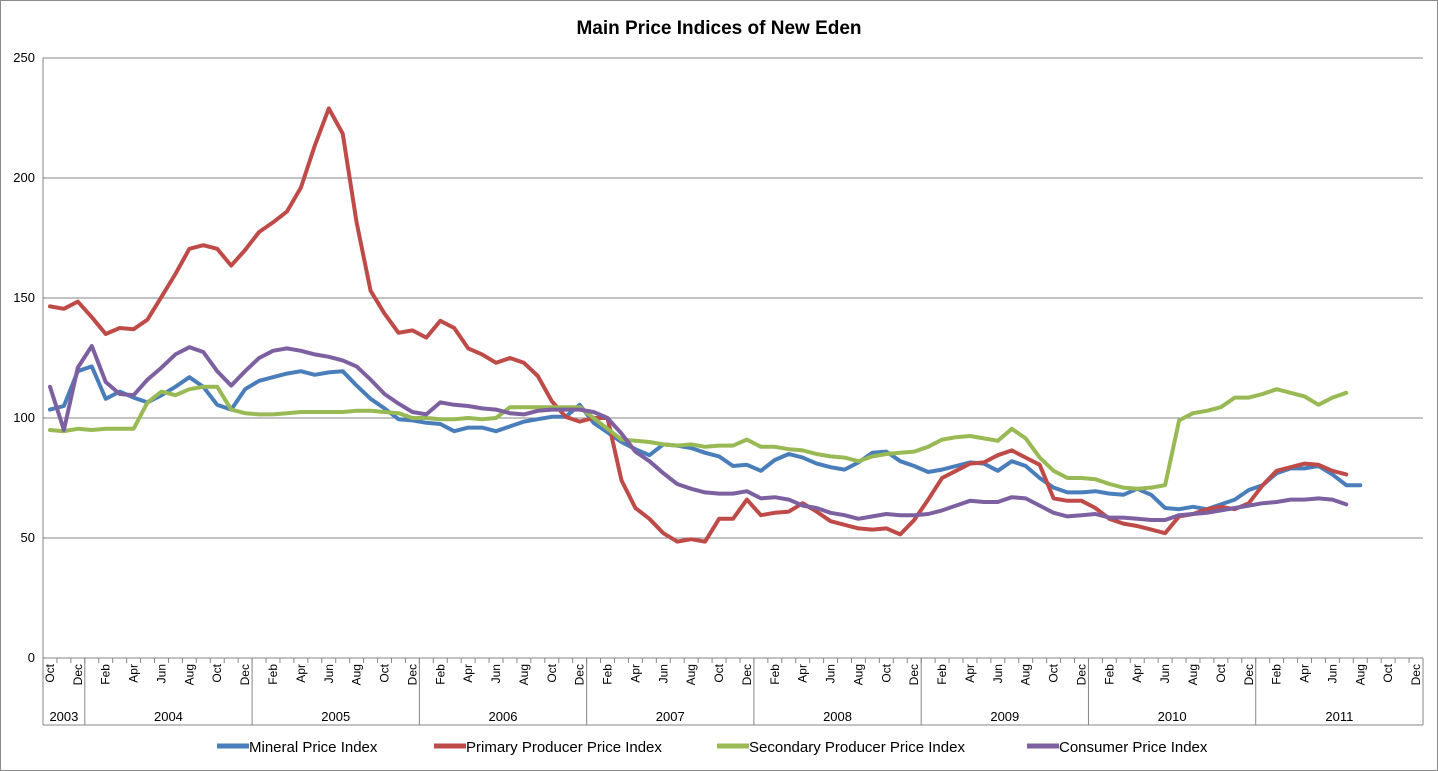  What do you see at coordinates (1133, 747) in the screenshot?
I see `legend-label: Consumer Price Index` at bounding box center [1133, 747].